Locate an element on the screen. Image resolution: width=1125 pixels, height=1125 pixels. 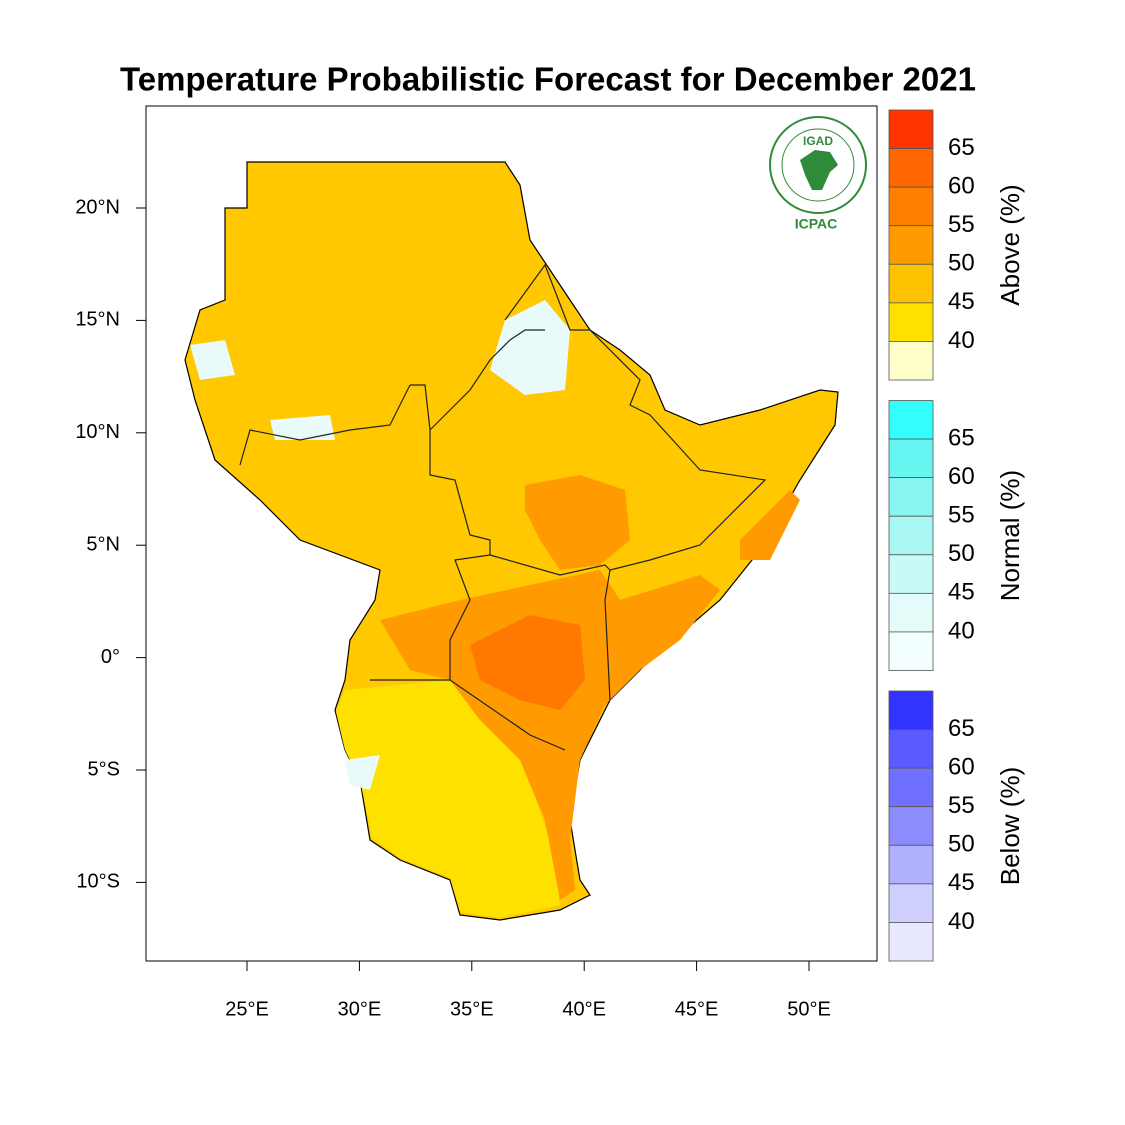
y-tick-label: 20°N is located at coordinates (97, 207).